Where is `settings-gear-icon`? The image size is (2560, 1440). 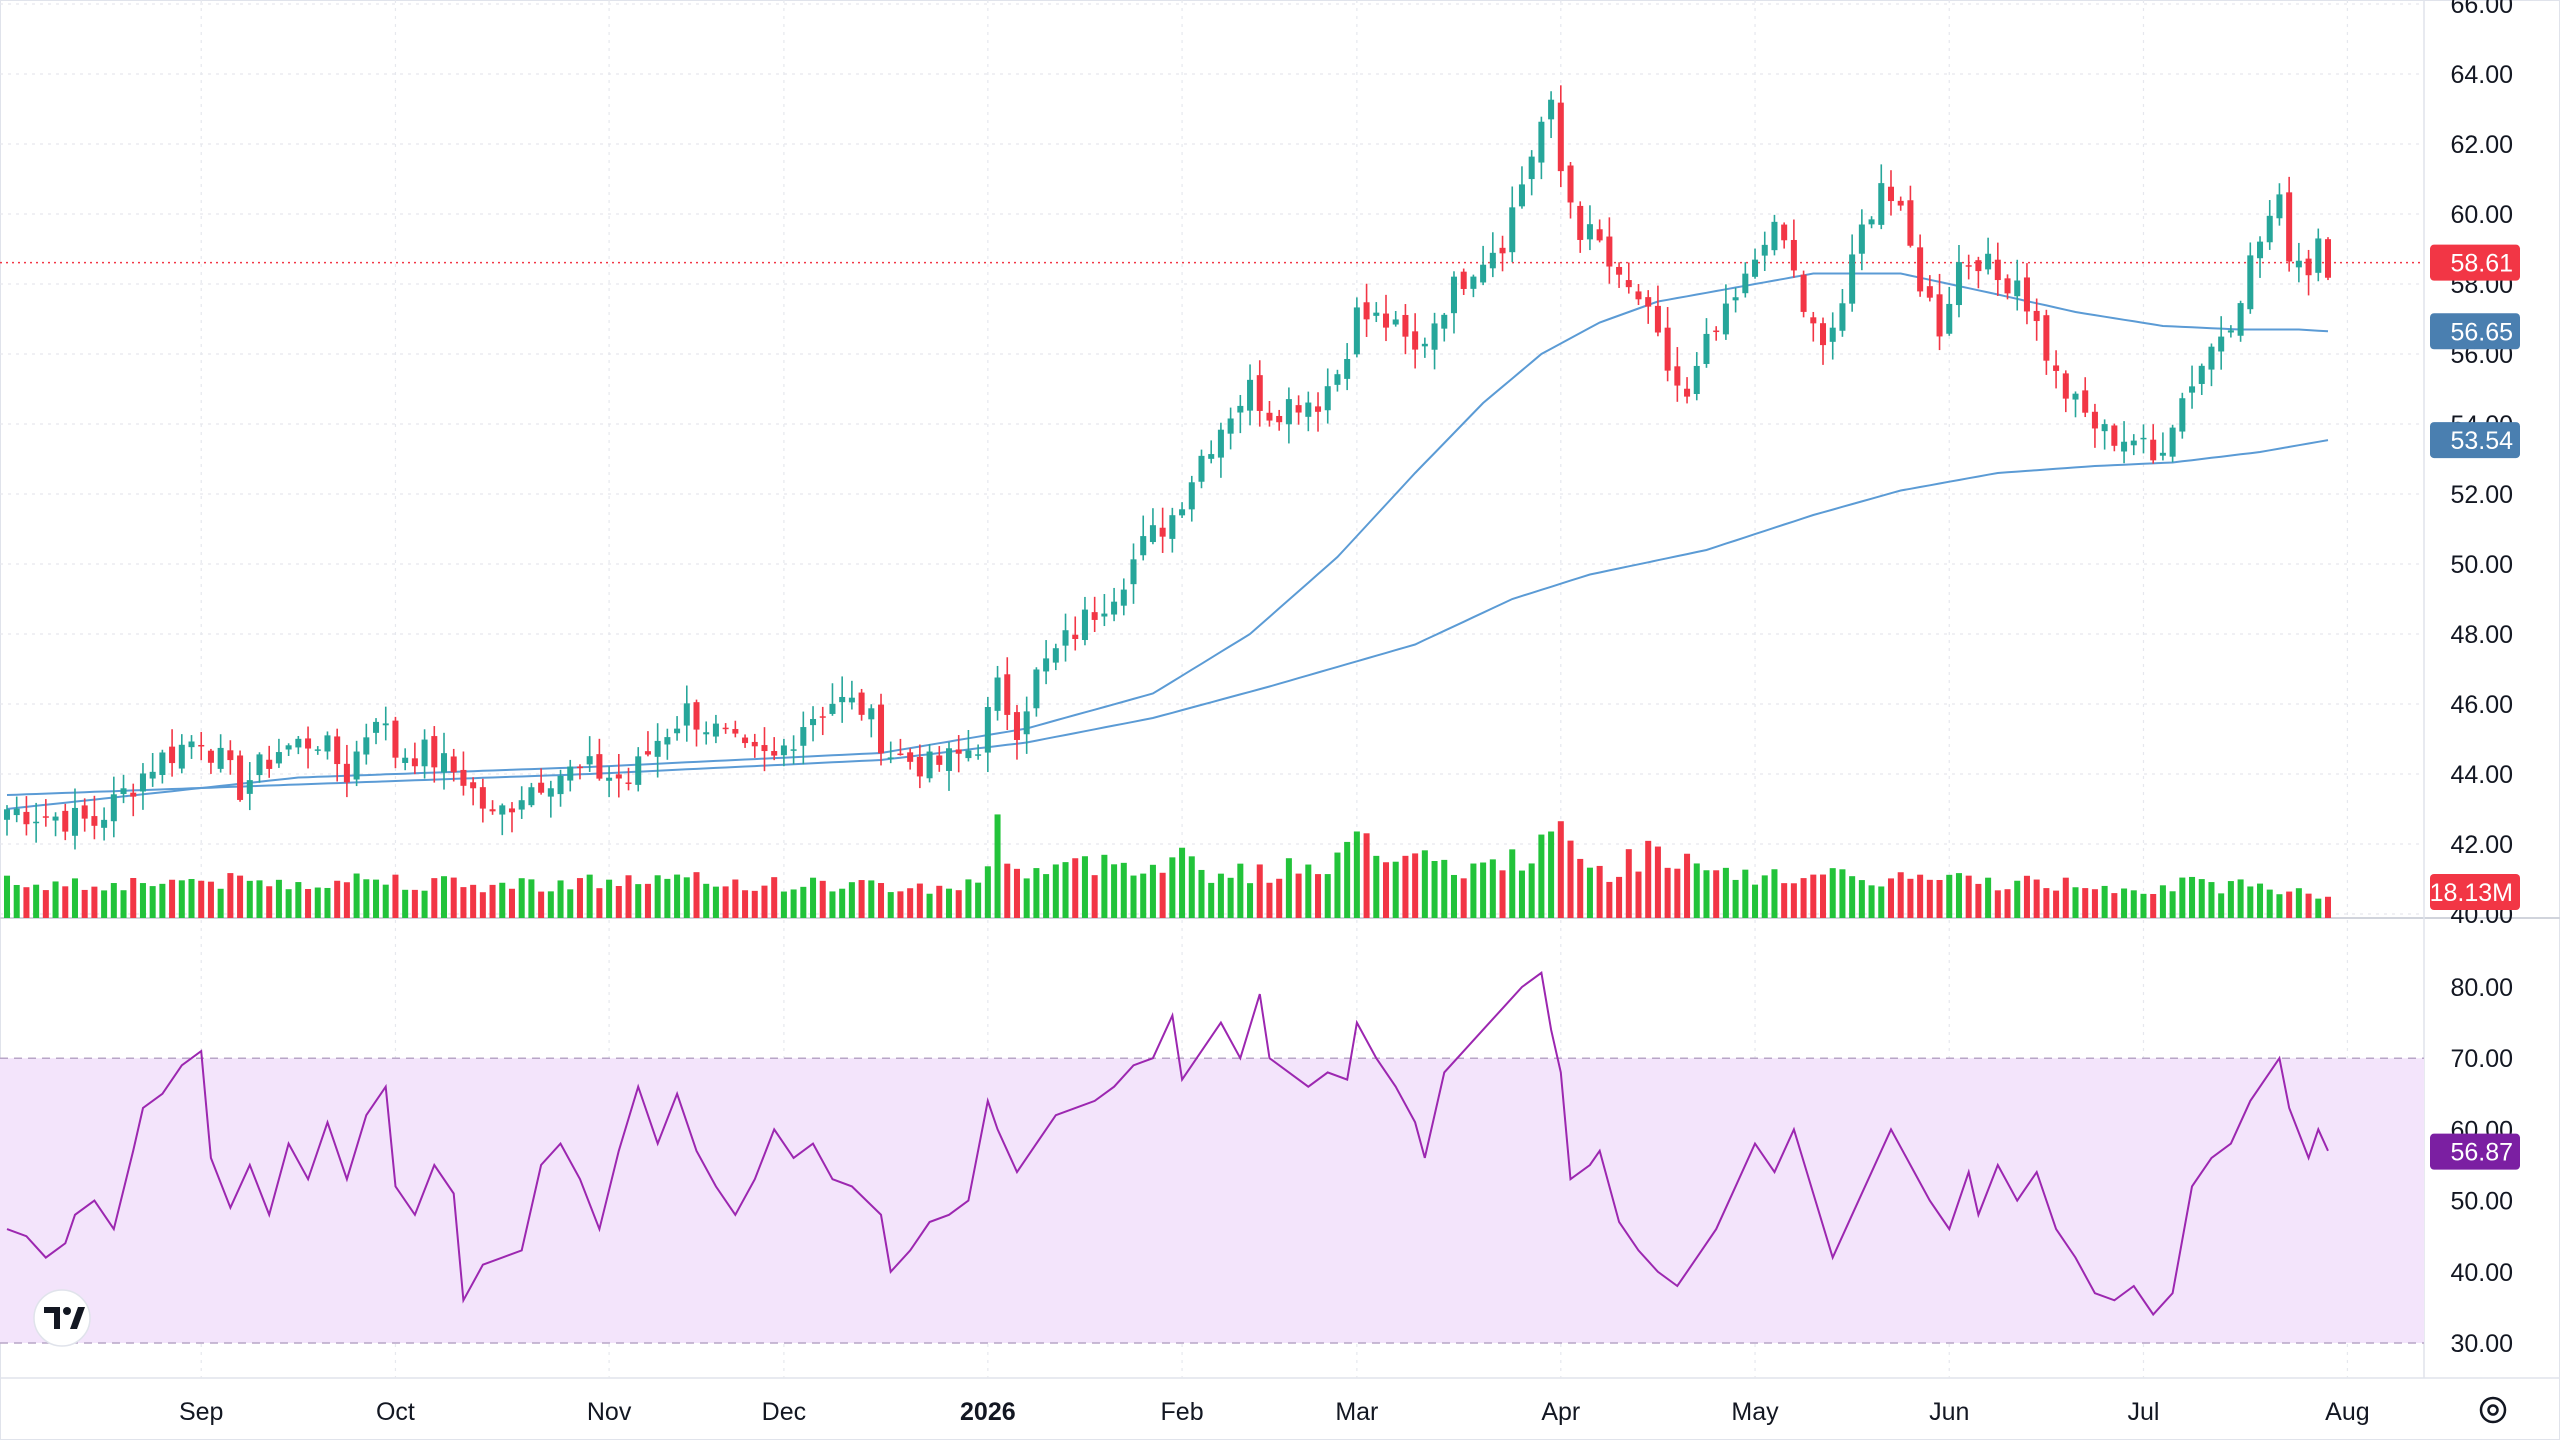
settings-gear-icon is located at coordinates (2493, 1410).